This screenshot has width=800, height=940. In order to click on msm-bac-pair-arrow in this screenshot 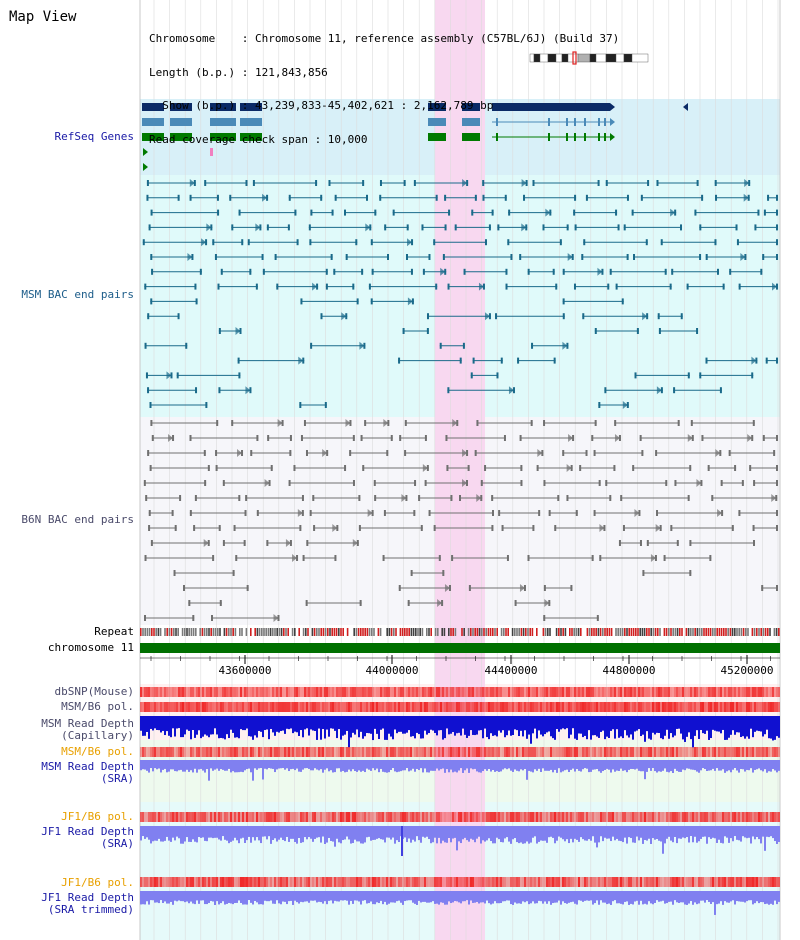, I will do `click(570, 257)`.